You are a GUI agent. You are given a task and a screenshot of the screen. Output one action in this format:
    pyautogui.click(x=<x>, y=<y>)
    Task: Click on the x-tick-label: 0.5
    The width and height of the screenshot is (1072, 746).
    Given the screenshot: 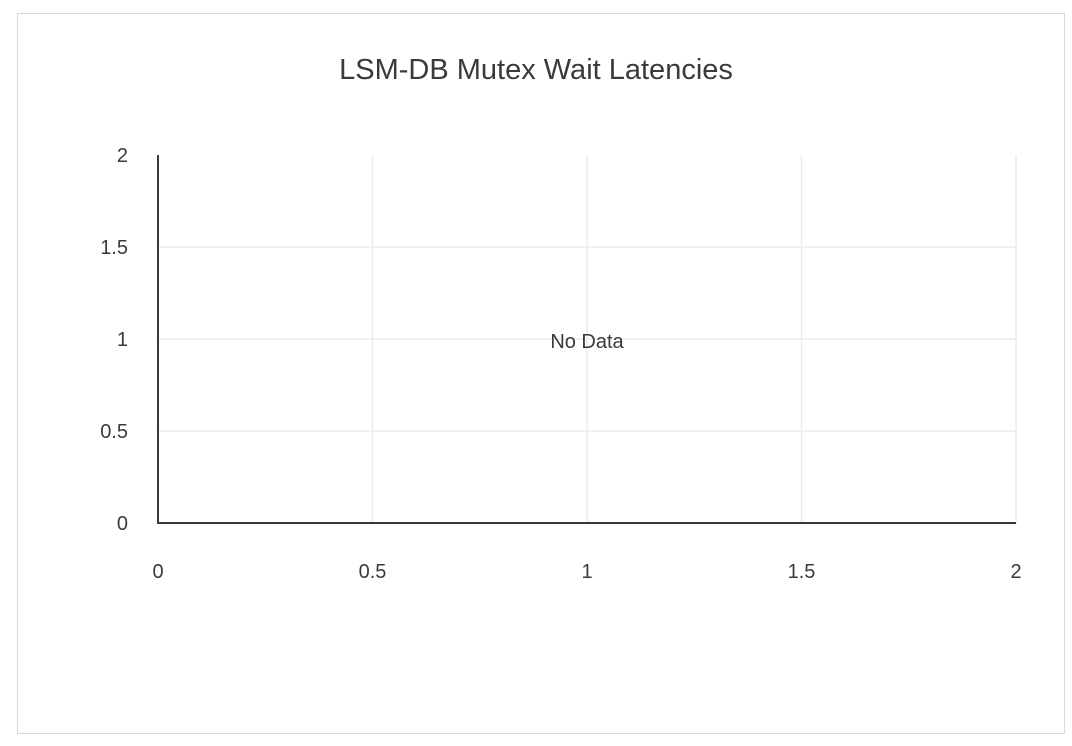 What is the action you would take?
    pyautogui.click(x=373, y=572)
    